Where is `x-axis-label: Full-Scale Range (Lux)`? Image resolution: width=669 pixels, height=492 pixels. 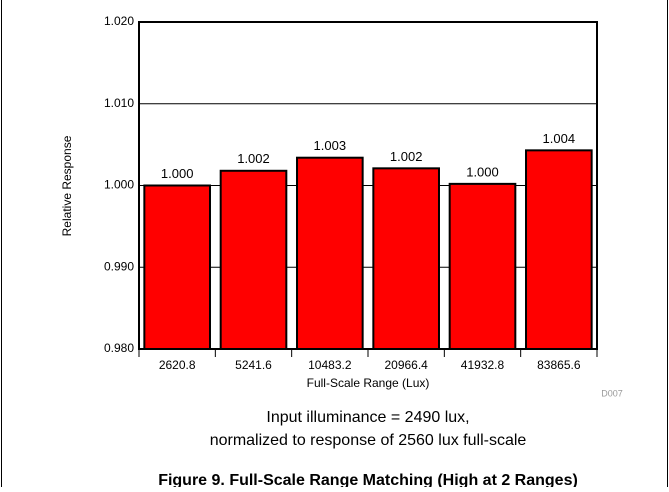 x-axis-label: Full-Scale Range (Lux) is located at coordinates (368, 383).